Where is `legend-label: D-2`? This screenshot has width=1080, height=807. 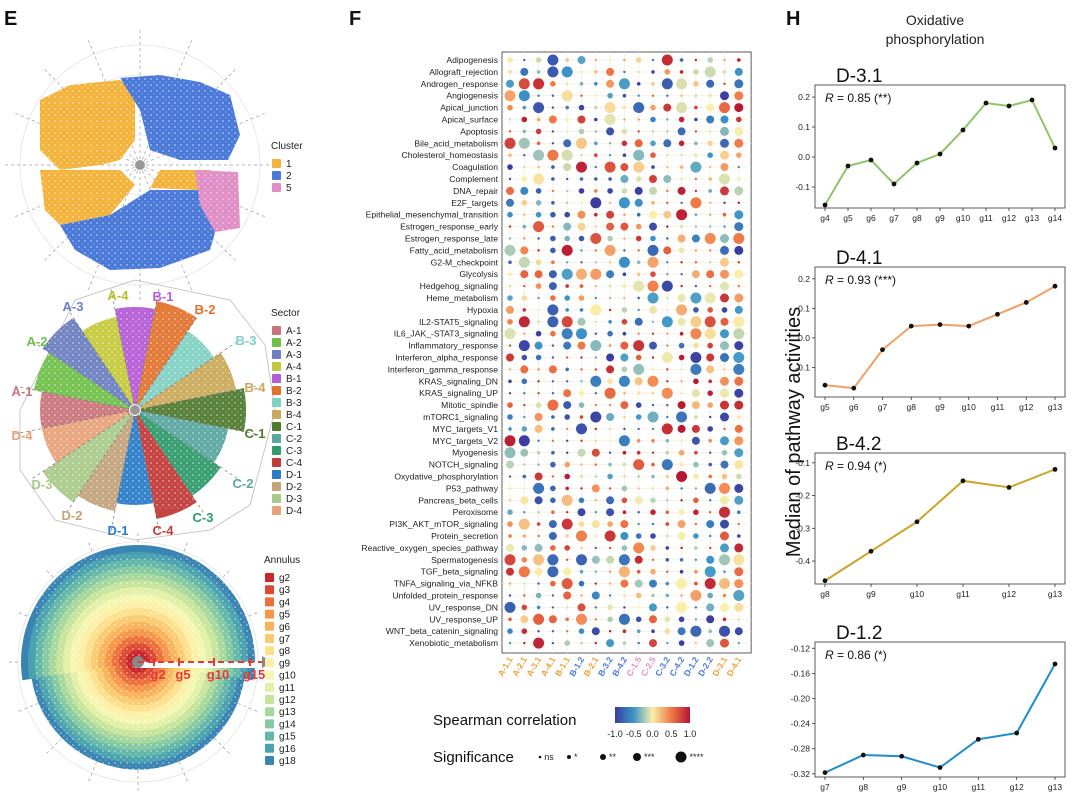 legend-label: D-2 is located at coordinates (294, 487).